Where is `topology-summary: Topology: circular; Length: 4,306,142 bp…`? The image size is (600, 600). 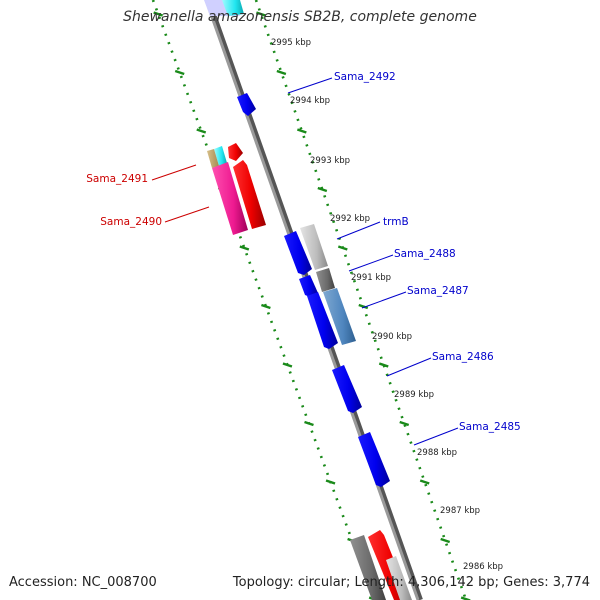 topology-summary: Topology: circular; Length: 4,306,142 bp… is located at coordinates (411, 582).